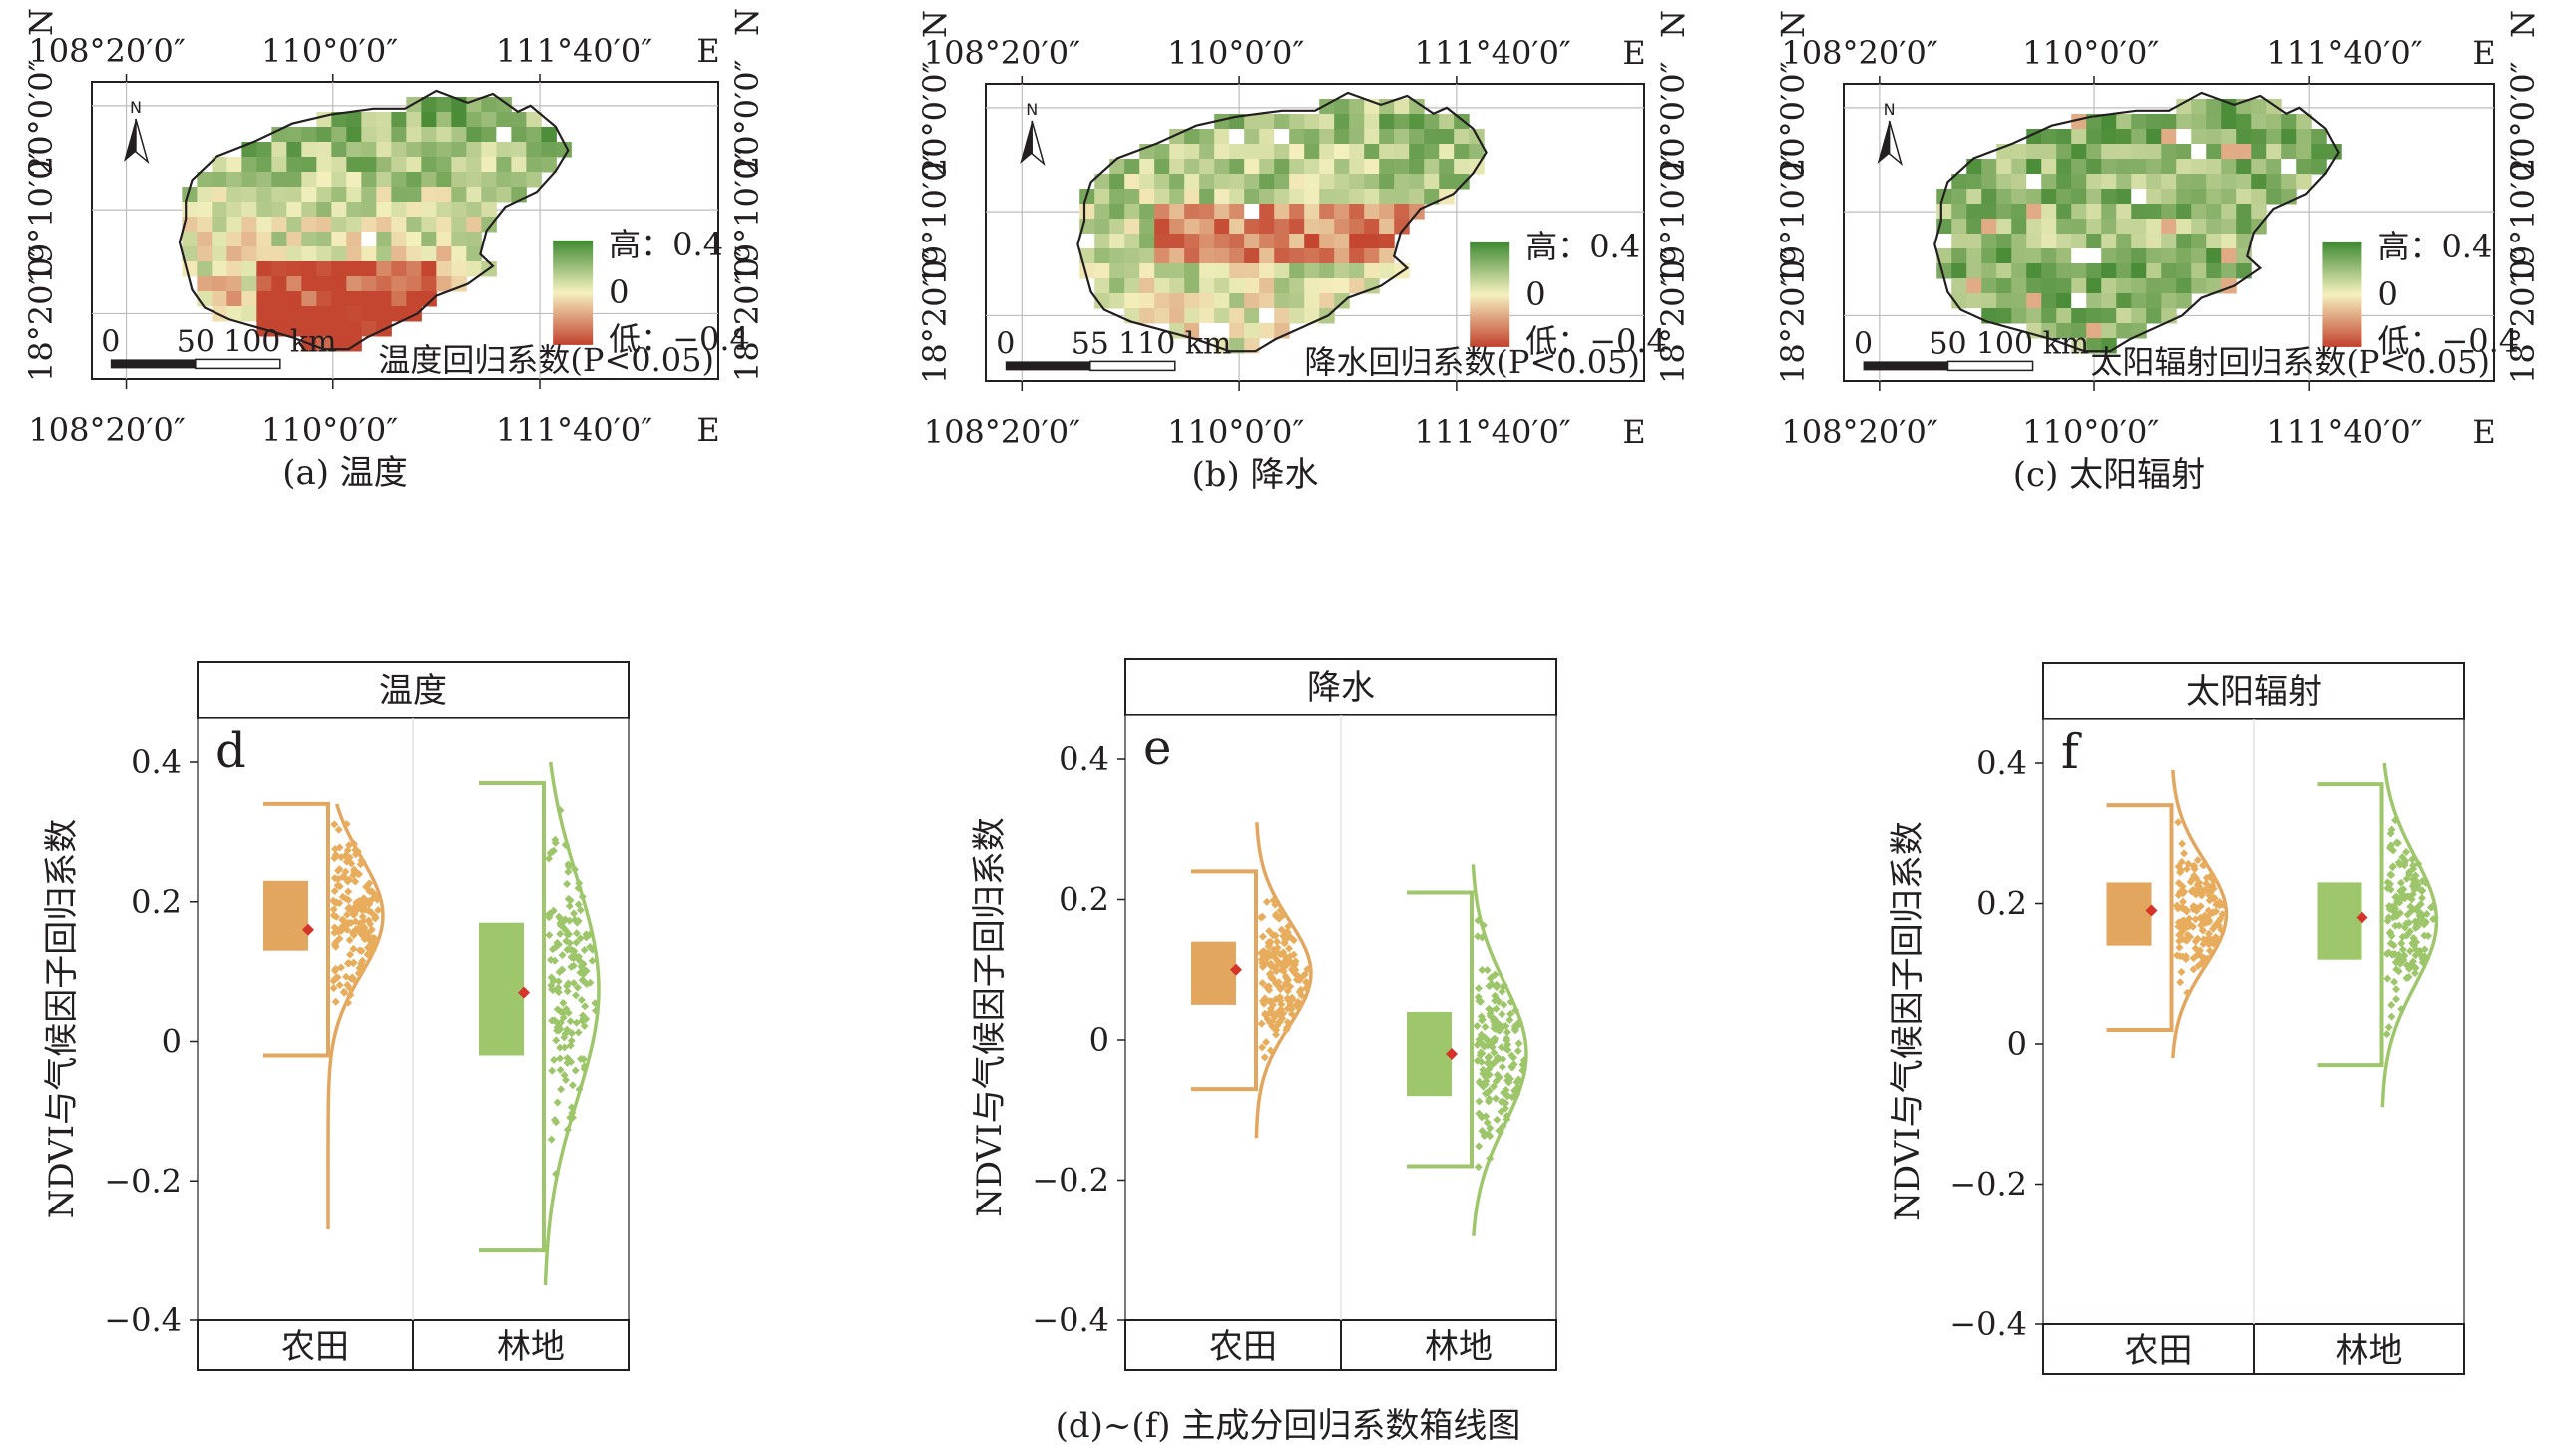  Describe the element at coordinates (2109, 475) in the screenshot. I see `map-caption: (c) 太阳辐射` at that location.